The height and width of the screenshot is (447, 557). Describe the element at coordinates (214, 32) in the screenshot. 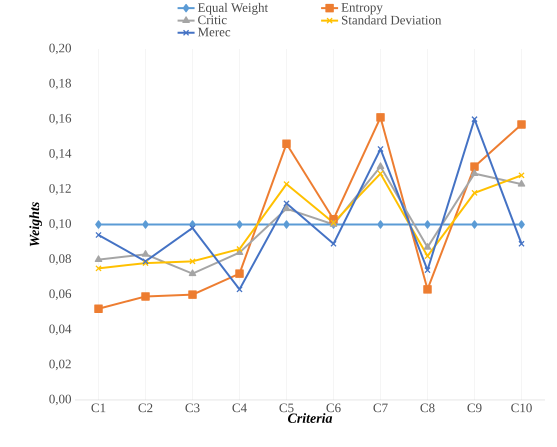

I see `legend-label: Merec` at that location.